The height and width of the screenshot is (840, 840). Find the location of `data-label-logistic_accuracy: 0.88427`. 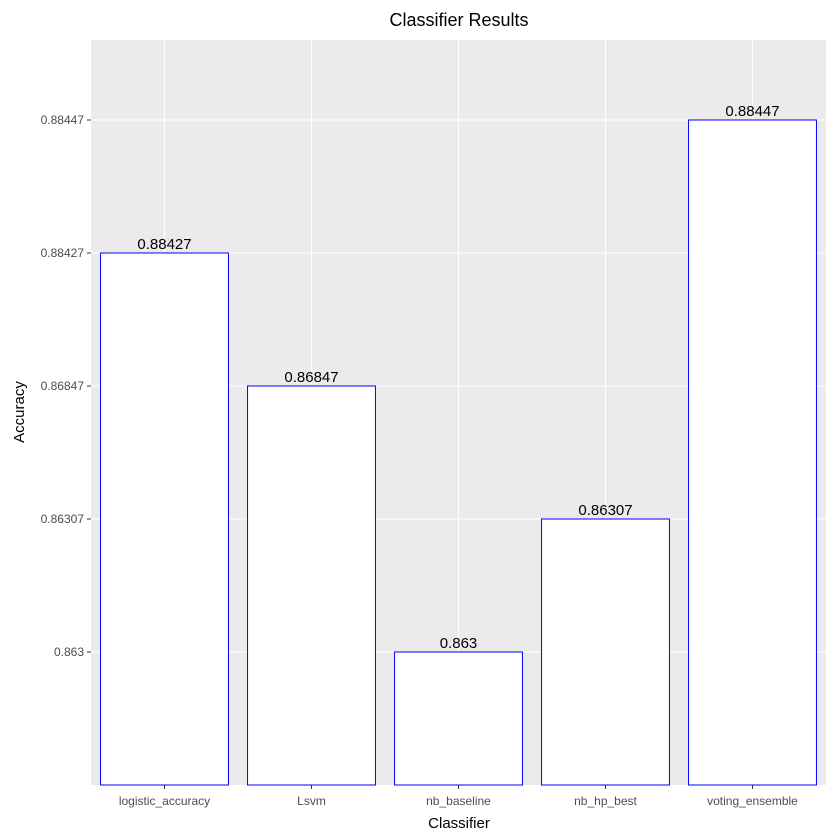

data-label-logistic_accuracy: 0.88427 is located at coordinates (164, 244).